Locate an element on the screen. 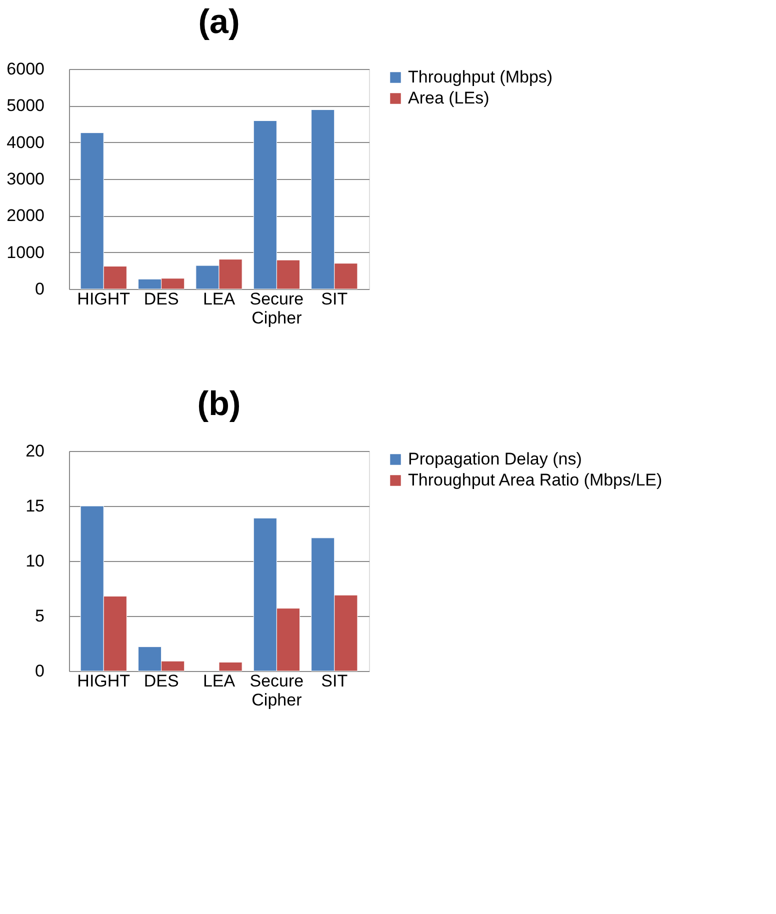  legend-label: Throughput (Mbps) is located at coordinates (480, 77).